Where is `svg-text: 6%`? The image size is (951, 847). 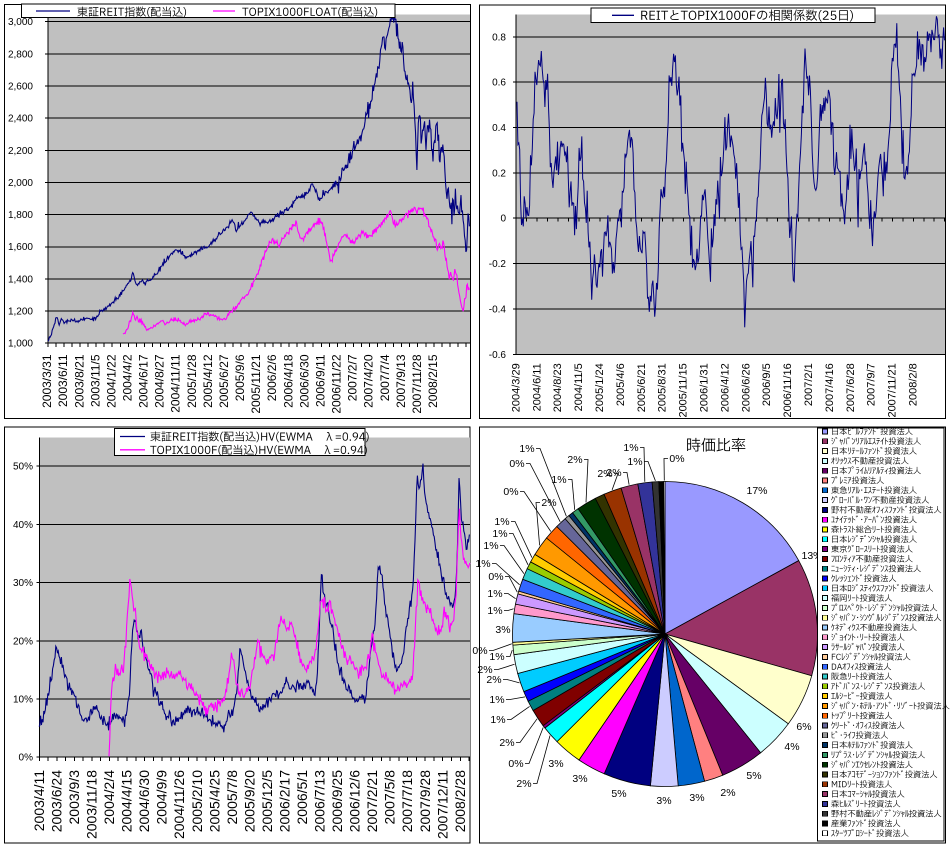 svg-text: 6% is located at coordinates (803, 727).